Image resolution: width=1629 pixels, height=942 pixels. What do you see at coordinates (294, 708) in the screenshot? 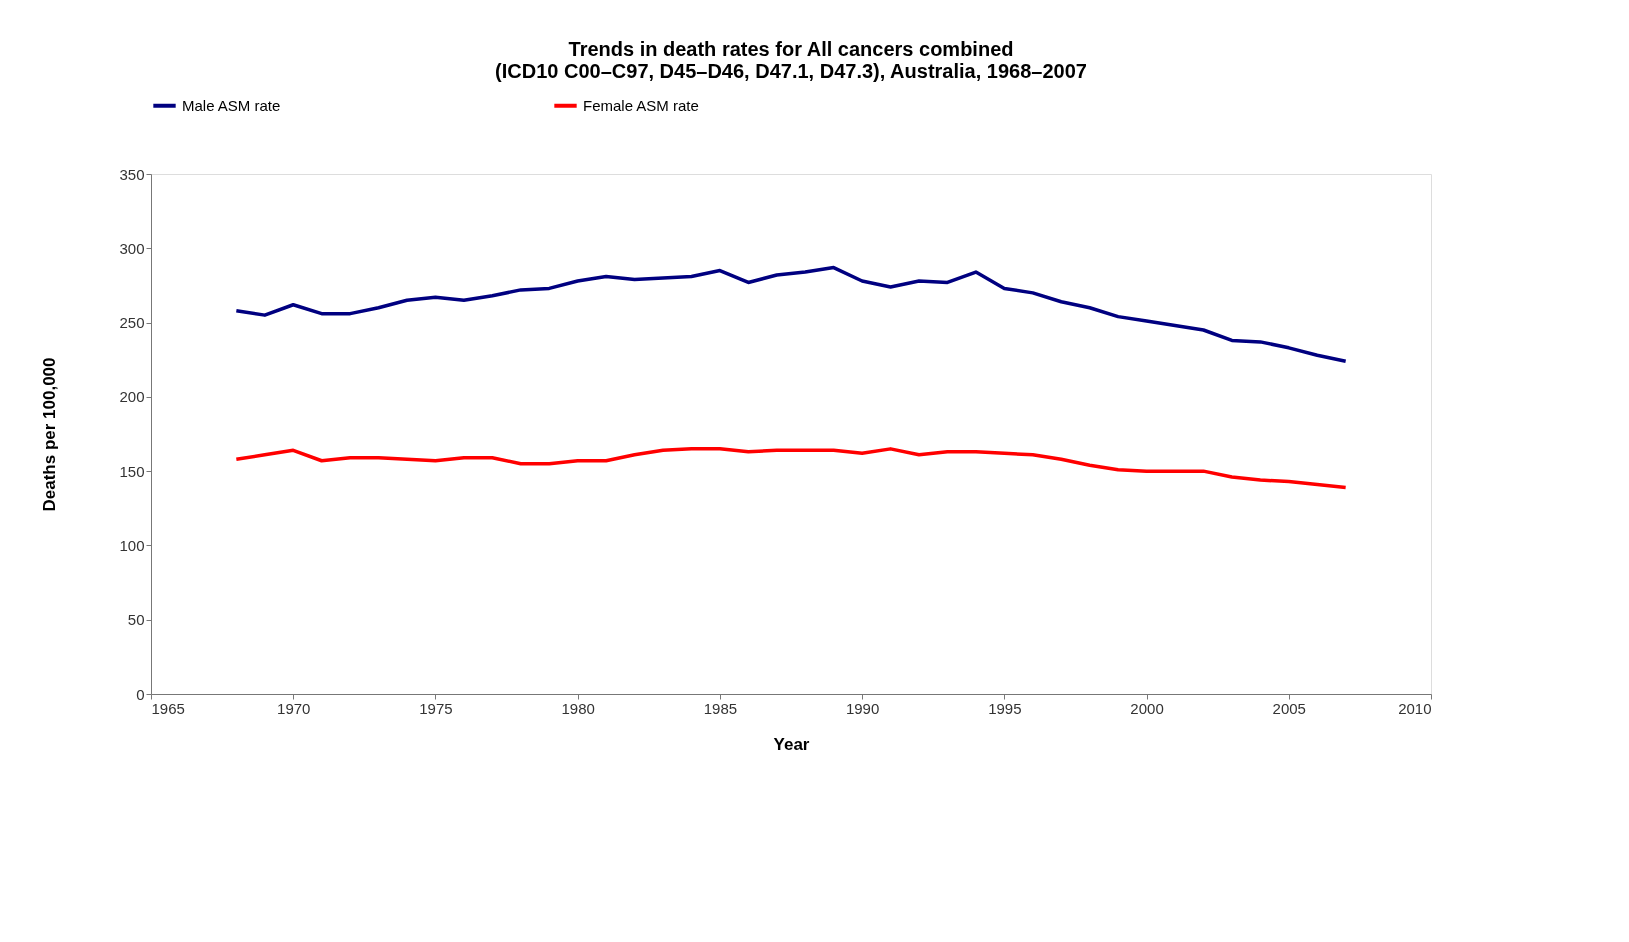
I see `x-tick-label: 1970` at bounding box center [294, 708].